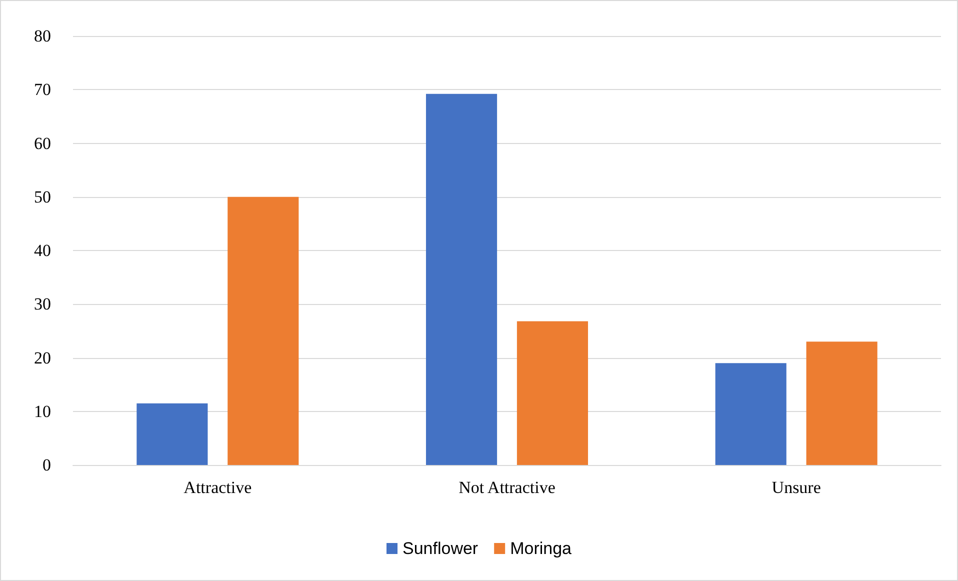 The height and width of the screenshot is (581, 958). What do you see at coordinates (42, 304) in the screenshot?
I see `y-tick-label: 30` at bounding box center [42, 304].